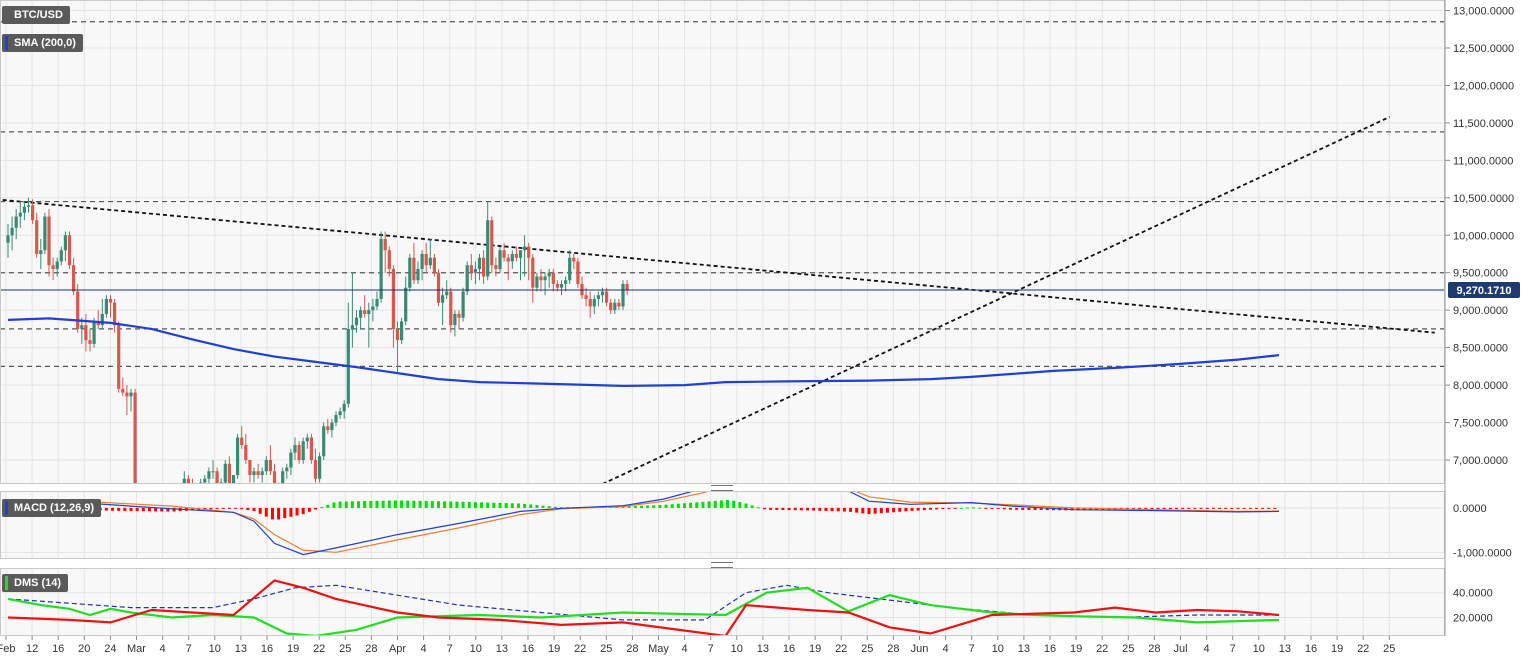 The image size is (1534, 666). Describe the element at coordinates (1482, 553) in the screenshot. I see `macd-tick-label: -1,000.0000` at that location.